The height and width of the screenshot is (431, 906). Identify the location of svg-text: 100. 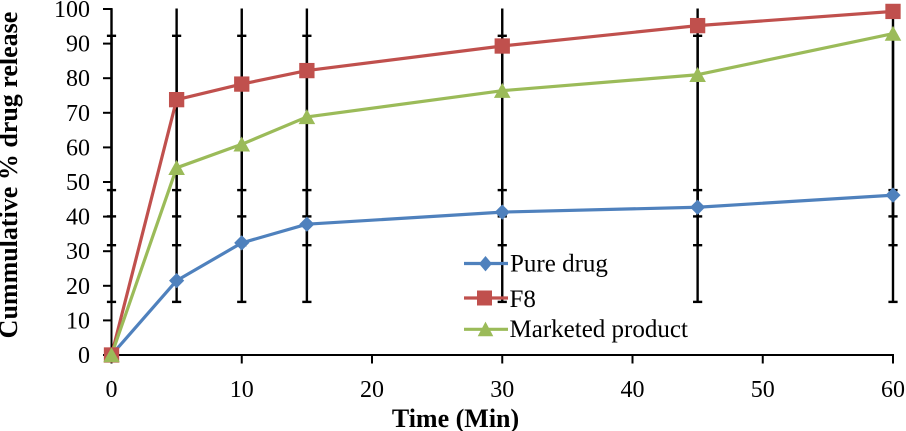
(72, 11).